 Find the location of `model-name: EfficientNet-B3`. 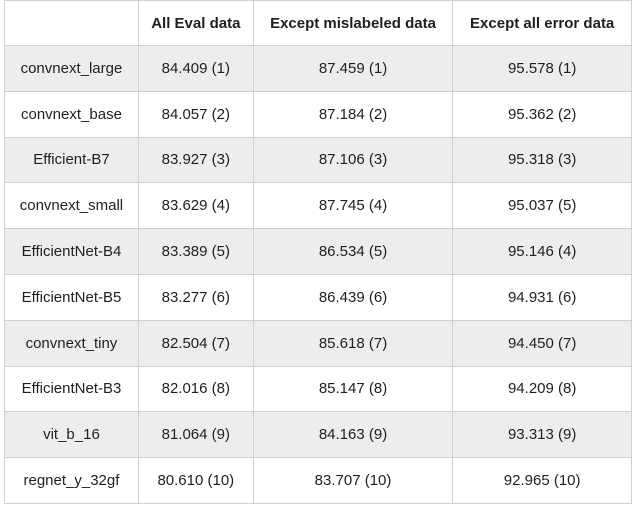

model-name: EfficientNet-B3 is located at coordinates (71, 389).